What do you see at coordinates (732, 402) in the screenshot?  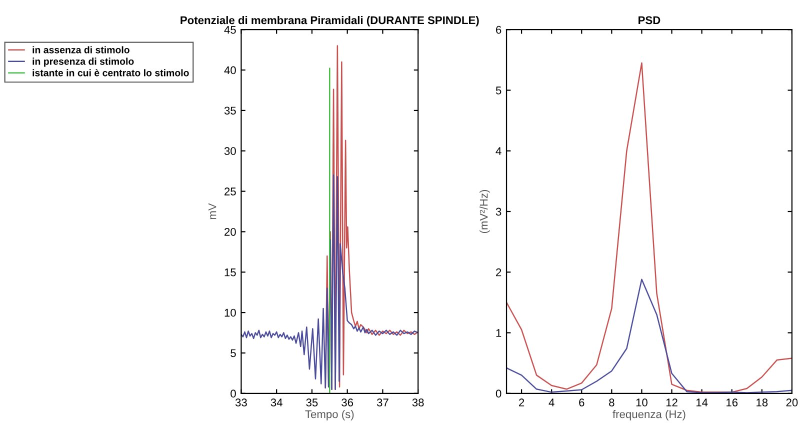 I see `x-tick-label: 16` at bounding box center [732, 402].